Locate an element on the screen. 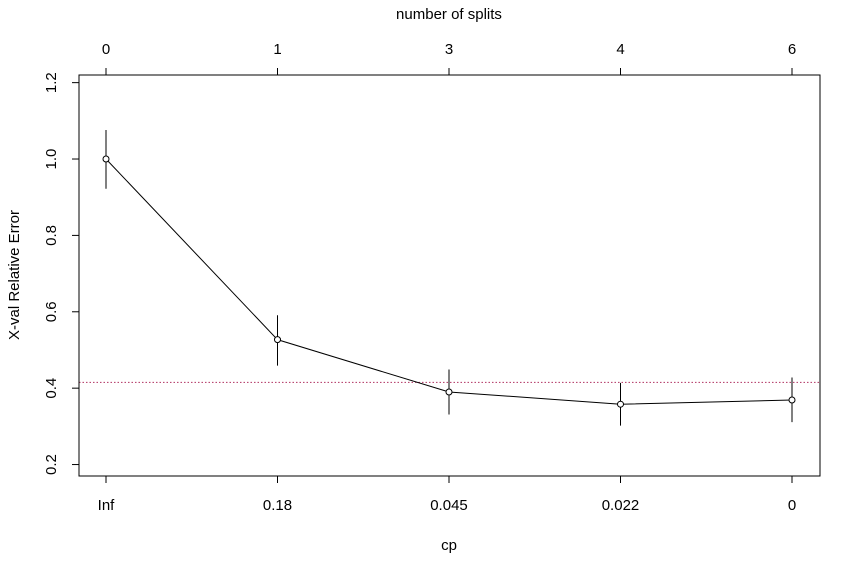  y-tick-label: 0.6 is located at coordinates (51, 311).